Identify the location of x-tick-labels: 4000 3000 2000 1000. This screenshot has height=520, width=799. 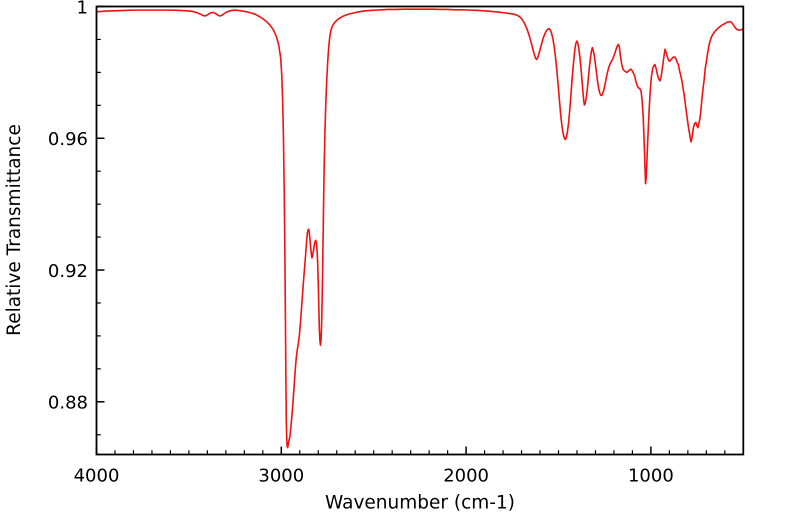
(374, 476).